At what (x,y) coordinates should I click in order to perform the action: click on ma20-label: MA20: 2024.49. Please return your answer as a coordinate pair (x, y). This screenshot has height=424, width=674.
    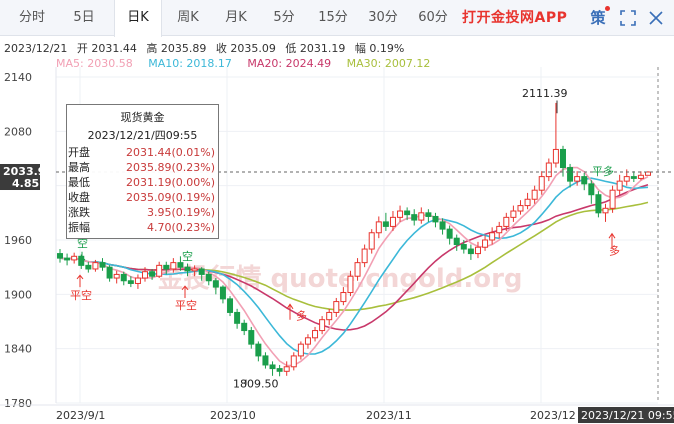
    Looking at the image, I should click on (289, 63).